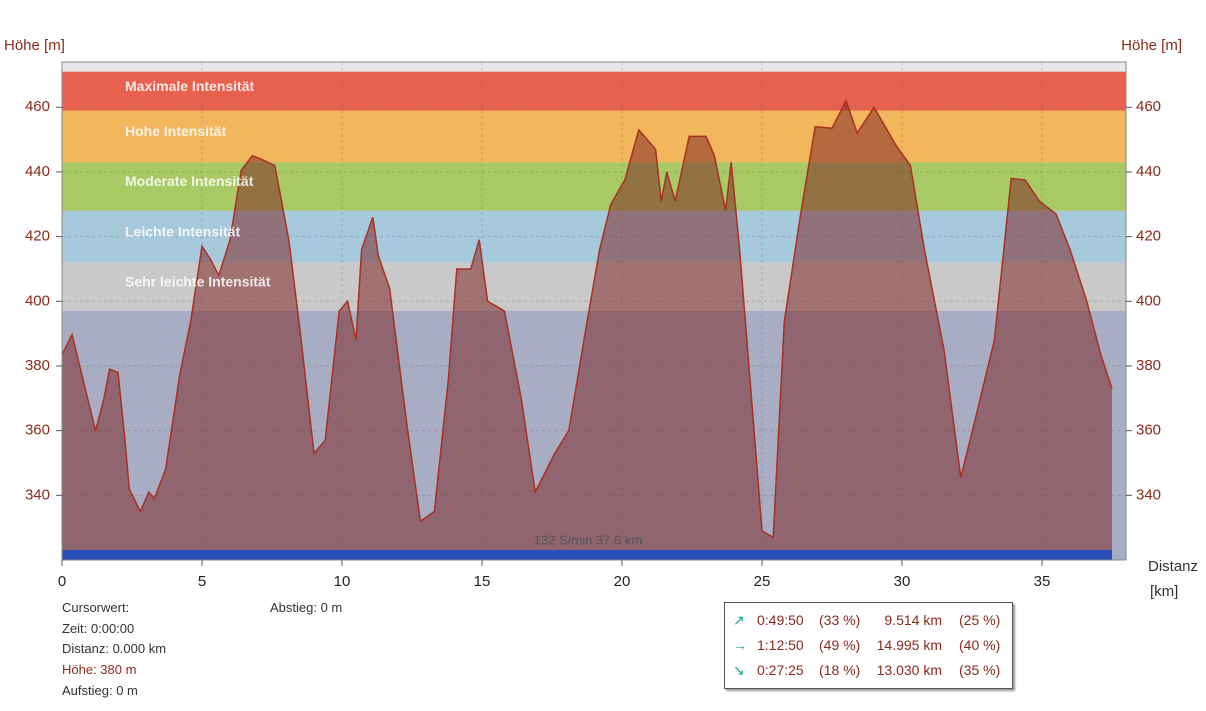 This screenshot has width=1206, height=711. Describe the element at coordinates (1148, 430) in the screenshot. I see `y2-tick-label: 360` at that location.